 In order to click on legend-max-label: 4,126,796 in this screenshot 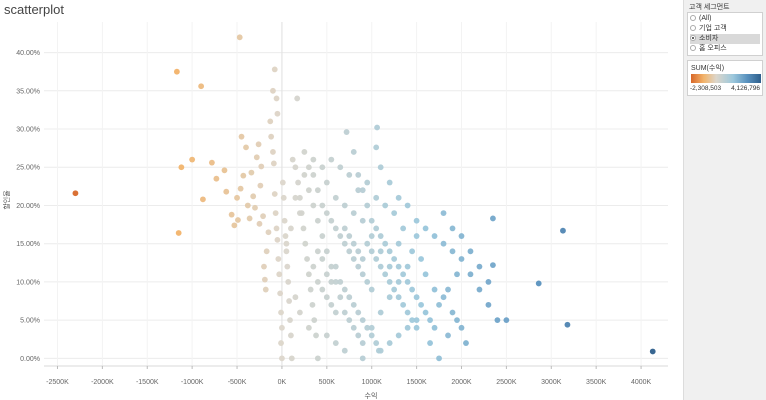, I will do `click(745, 88)`.